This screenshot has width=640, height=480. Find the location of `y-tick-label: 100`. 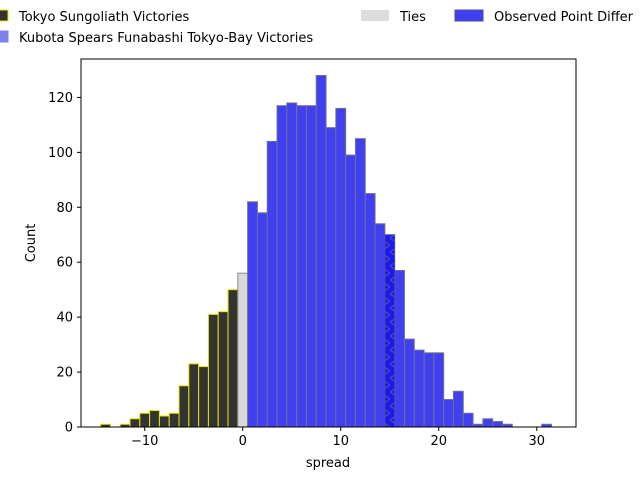

y-tick-label: 100 is located at coordinates (60, 153).